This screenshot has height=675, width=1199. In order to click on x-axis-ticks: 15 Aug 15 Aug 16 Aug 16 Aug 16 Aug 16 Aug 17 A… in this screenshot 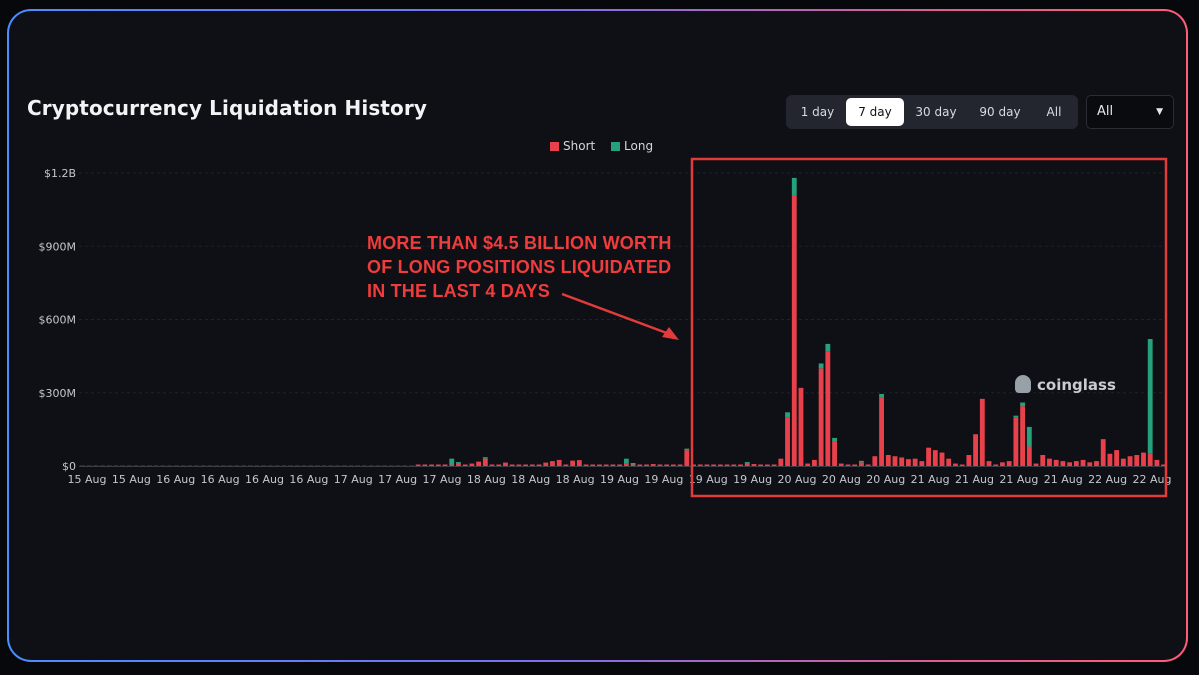, I will do `click(620, 479)`.